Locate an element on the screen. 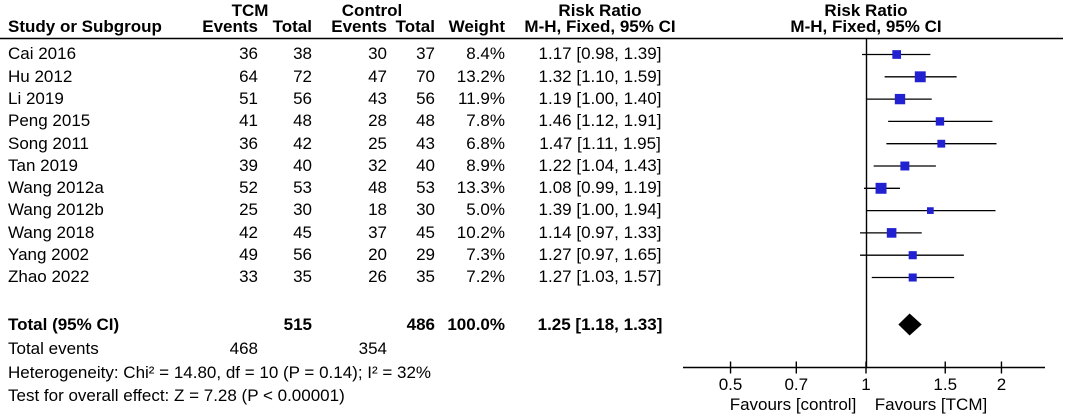 Image resolution: width=1065 pixels, height=418 pixels. control-events: 48 is located at coordinates (377, 188).